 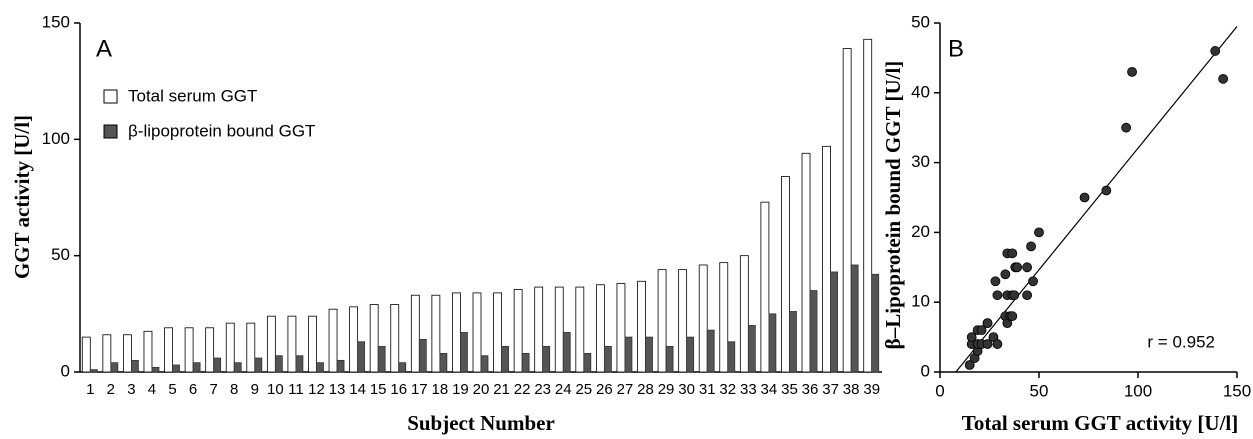 I want to click on y-axis-title: β–Lipoprotein bound GGT [U/l], so click(x=893, y=205).